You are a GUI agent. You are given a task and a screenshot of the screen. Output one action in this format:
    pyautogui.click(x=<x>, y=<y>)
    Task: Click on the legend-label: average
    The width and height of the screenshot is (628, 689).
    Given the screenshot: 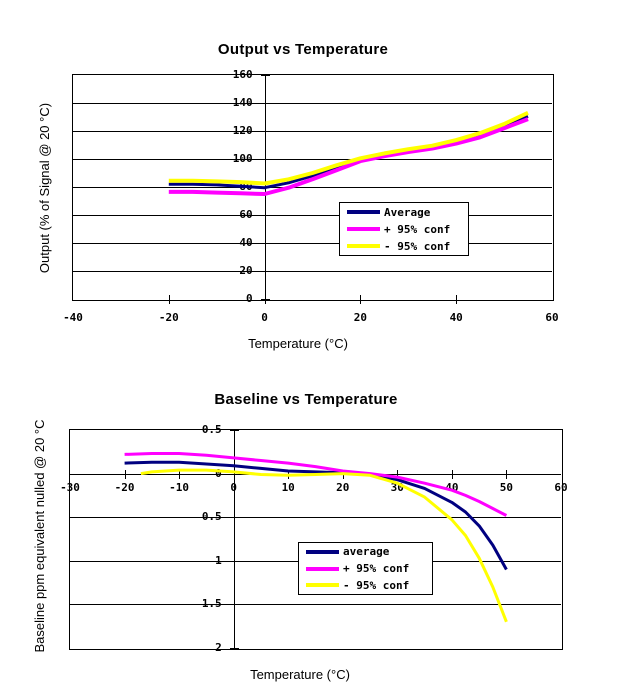 What is the action you would take?
    pyautogui.click(x=366, y=552)
    